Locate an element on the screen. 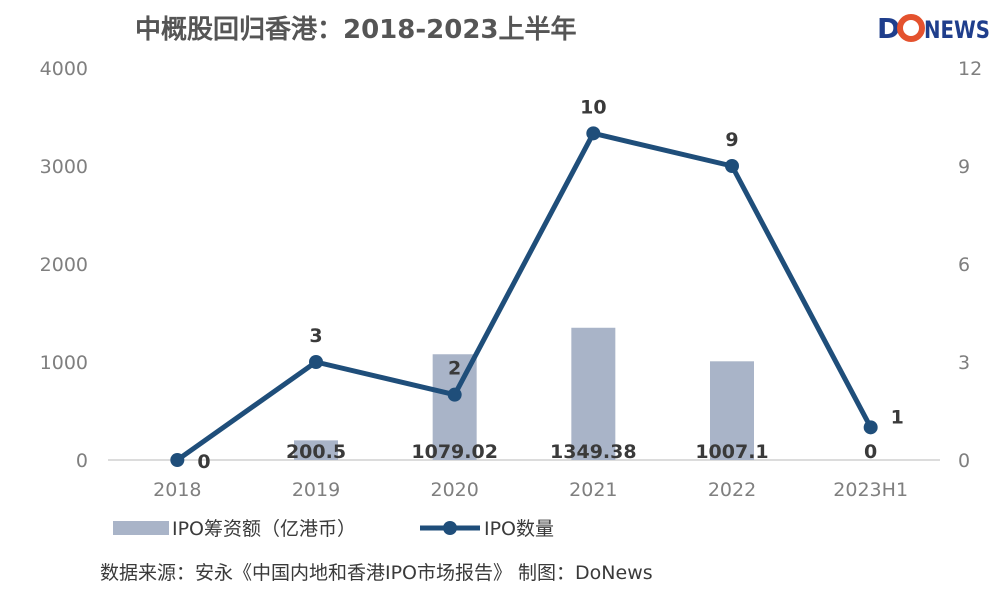 Image resolution: width=1000 pixels, height=592 pixels. line-value-label: 0 is located at coordinates (203, 462).